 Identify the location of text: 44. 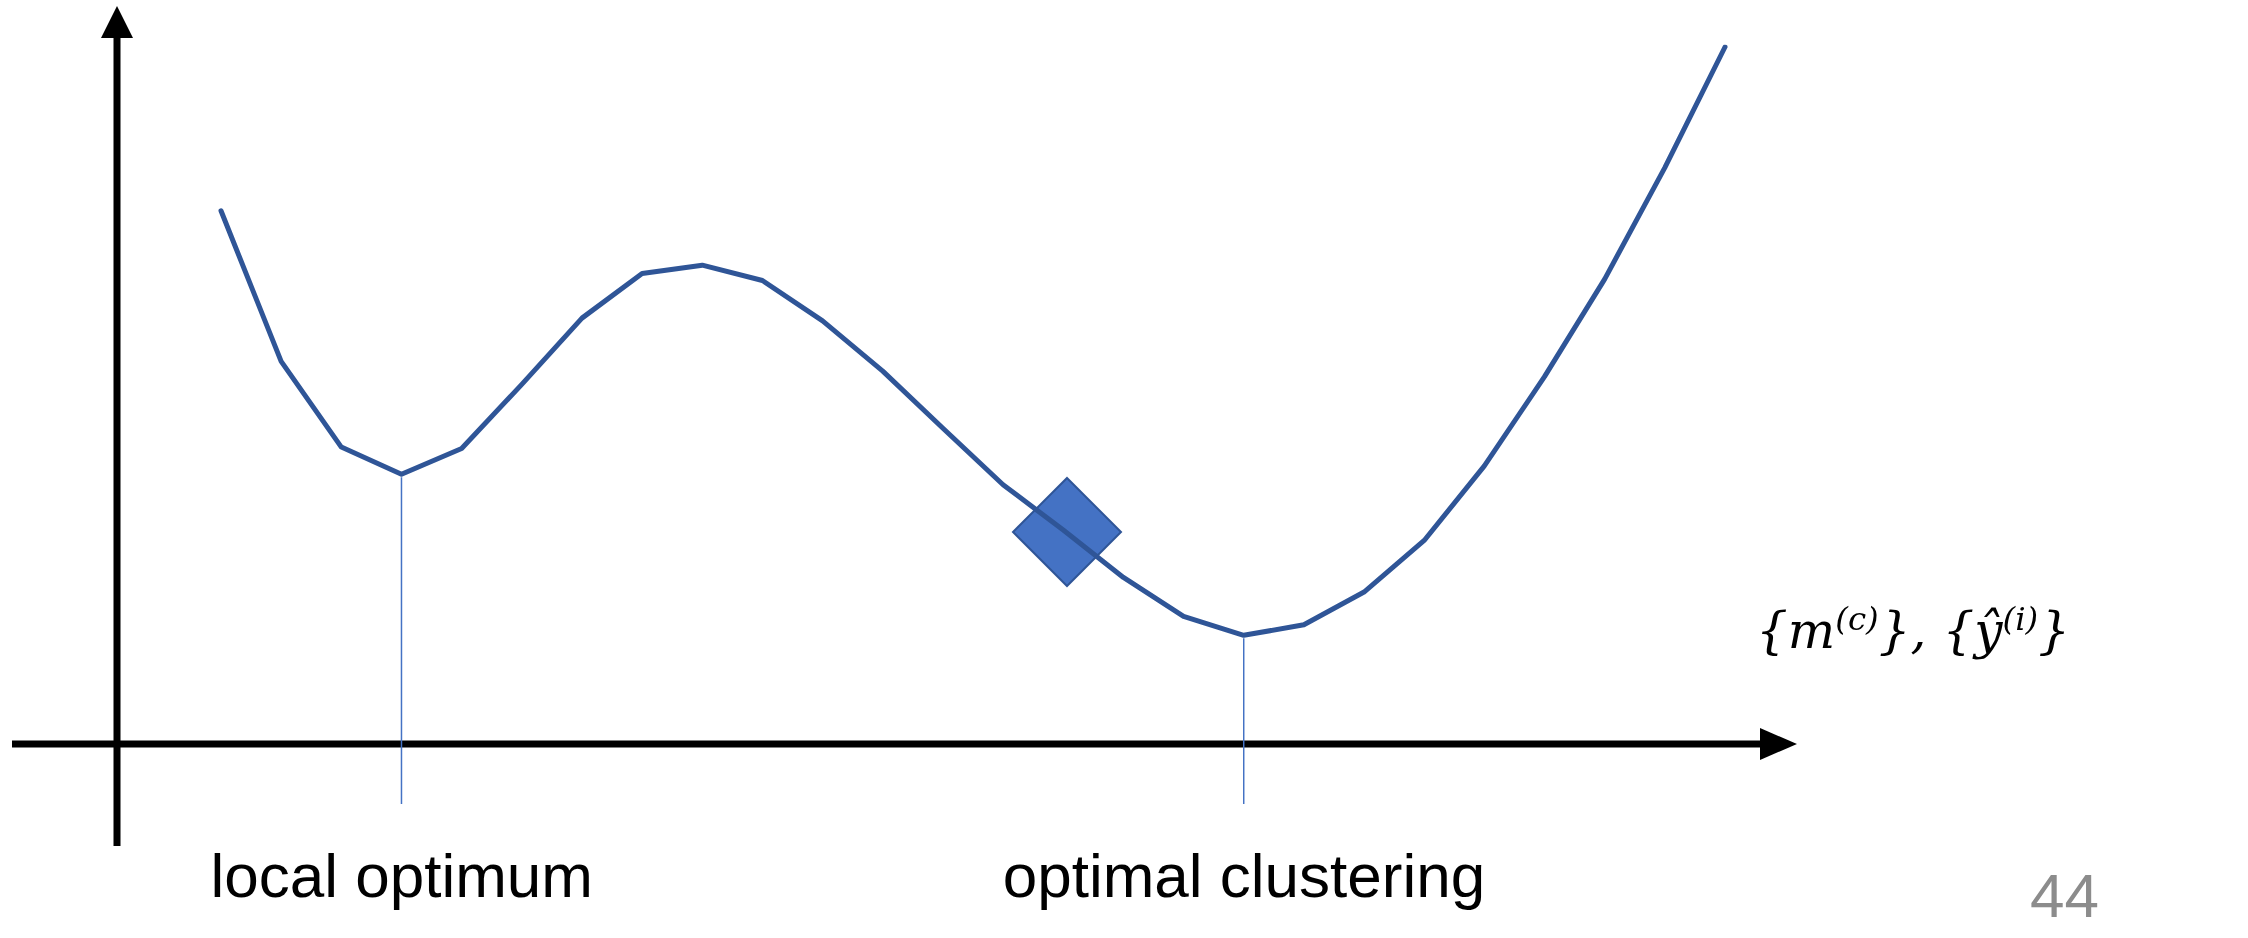
(2064, 895).